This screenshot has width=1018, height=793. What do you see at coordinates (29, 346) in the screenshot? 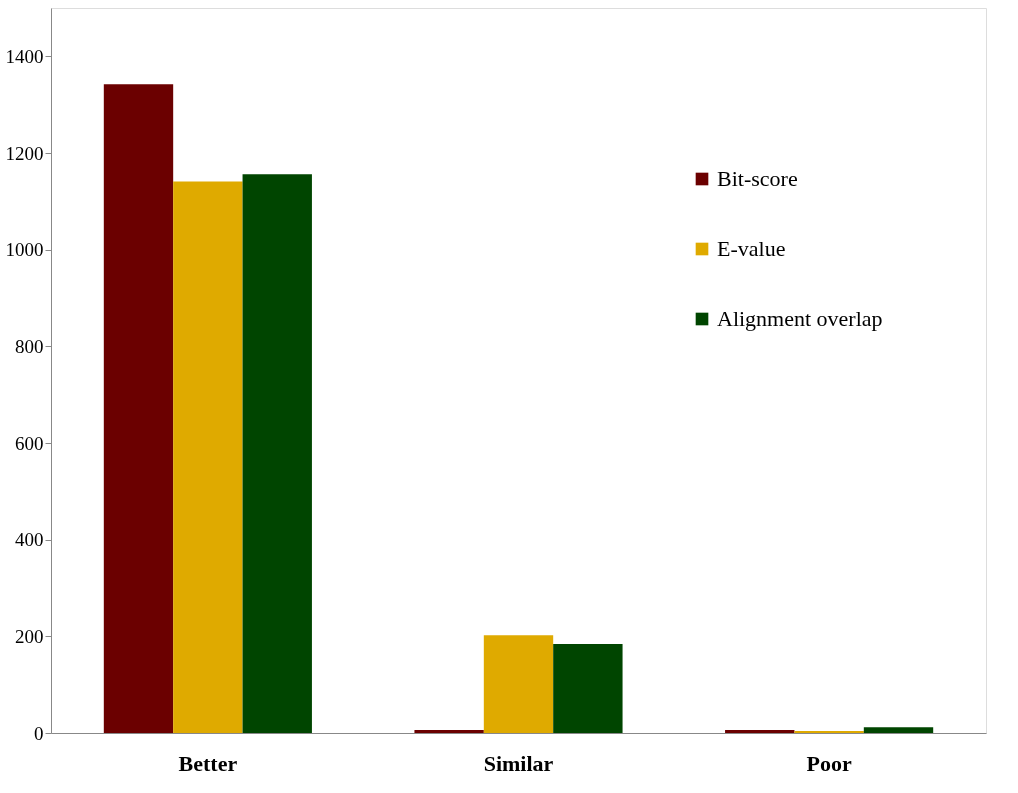
I see `y-tick-label: 800` at bounding box center [29, 346].